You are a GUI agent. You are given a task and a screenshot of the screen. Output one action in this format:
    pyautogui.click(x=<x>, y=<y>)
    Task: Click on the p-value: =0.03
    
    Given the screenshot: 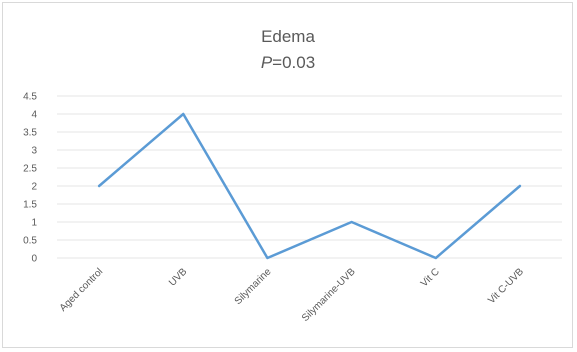 What is the action you would take?
    pyautogui.click(x=293, y=62)
    